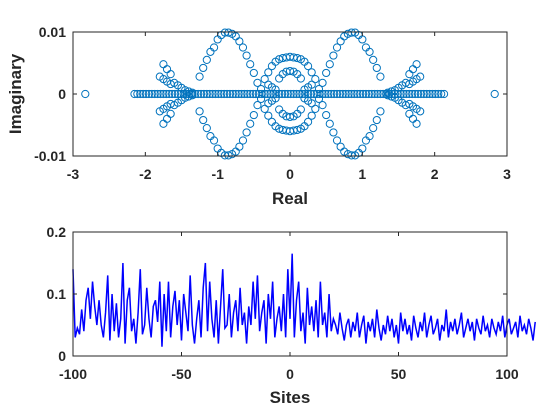  What do you see at coordinates (50, 156) in the screenshot?
I see `y-tick-label: -0.01` at bounding box center [50, 156].